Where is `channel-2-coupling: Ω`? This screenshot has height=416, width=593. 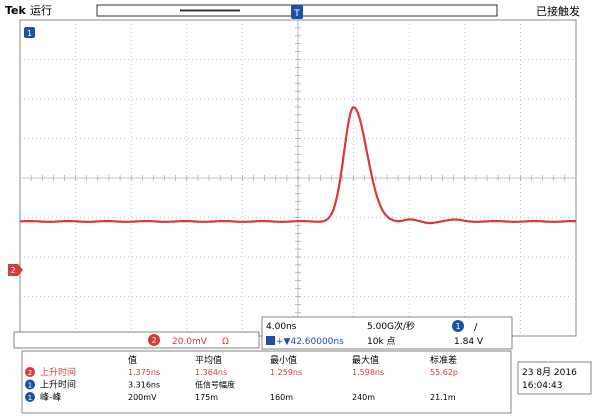
channel-2-coupling: Ω is located at coordinates (225, 342).